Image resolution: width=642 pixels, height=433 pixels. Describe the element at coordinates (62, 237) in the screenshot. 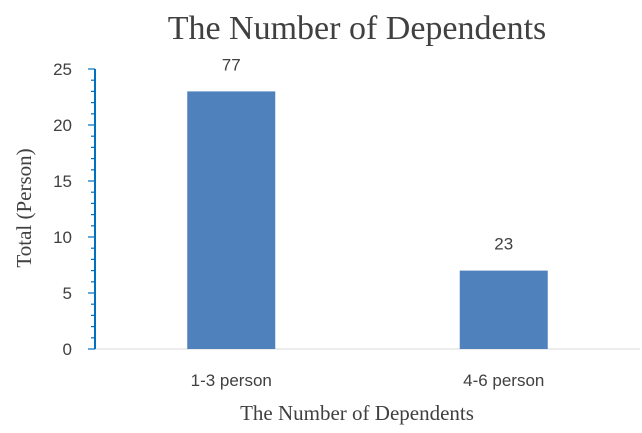

I see `y-tick-label: 10` at that location.